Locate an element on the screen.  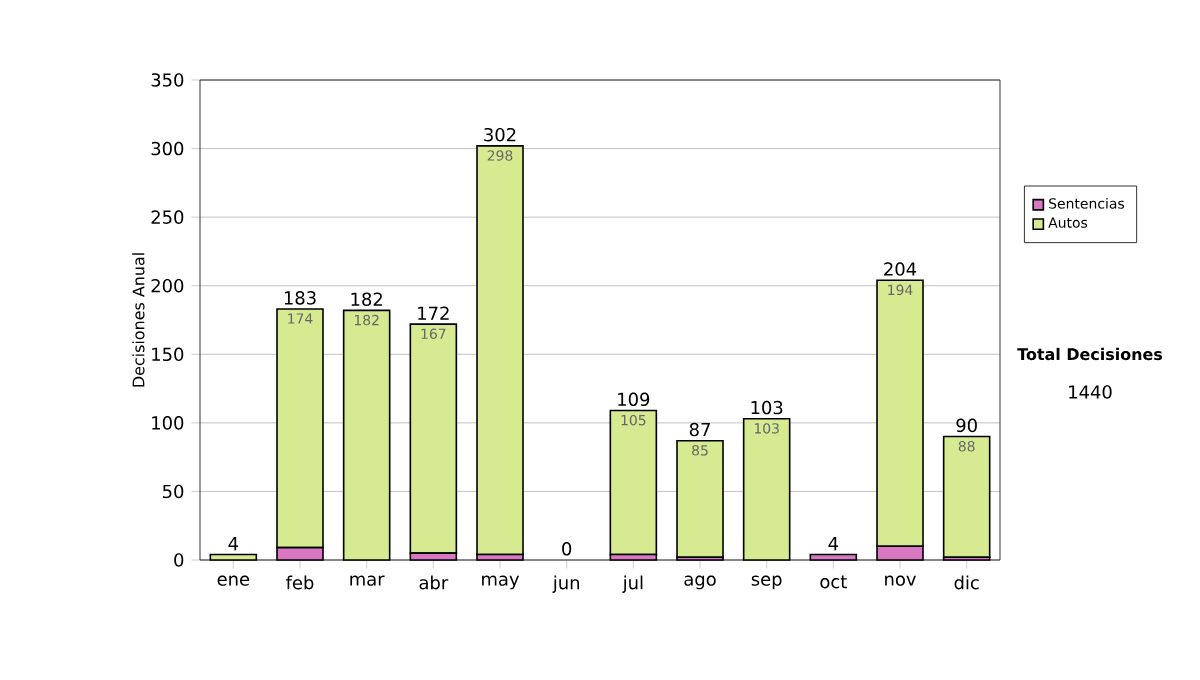
y-tick-label: 50 is located at coordinates (173, 491).